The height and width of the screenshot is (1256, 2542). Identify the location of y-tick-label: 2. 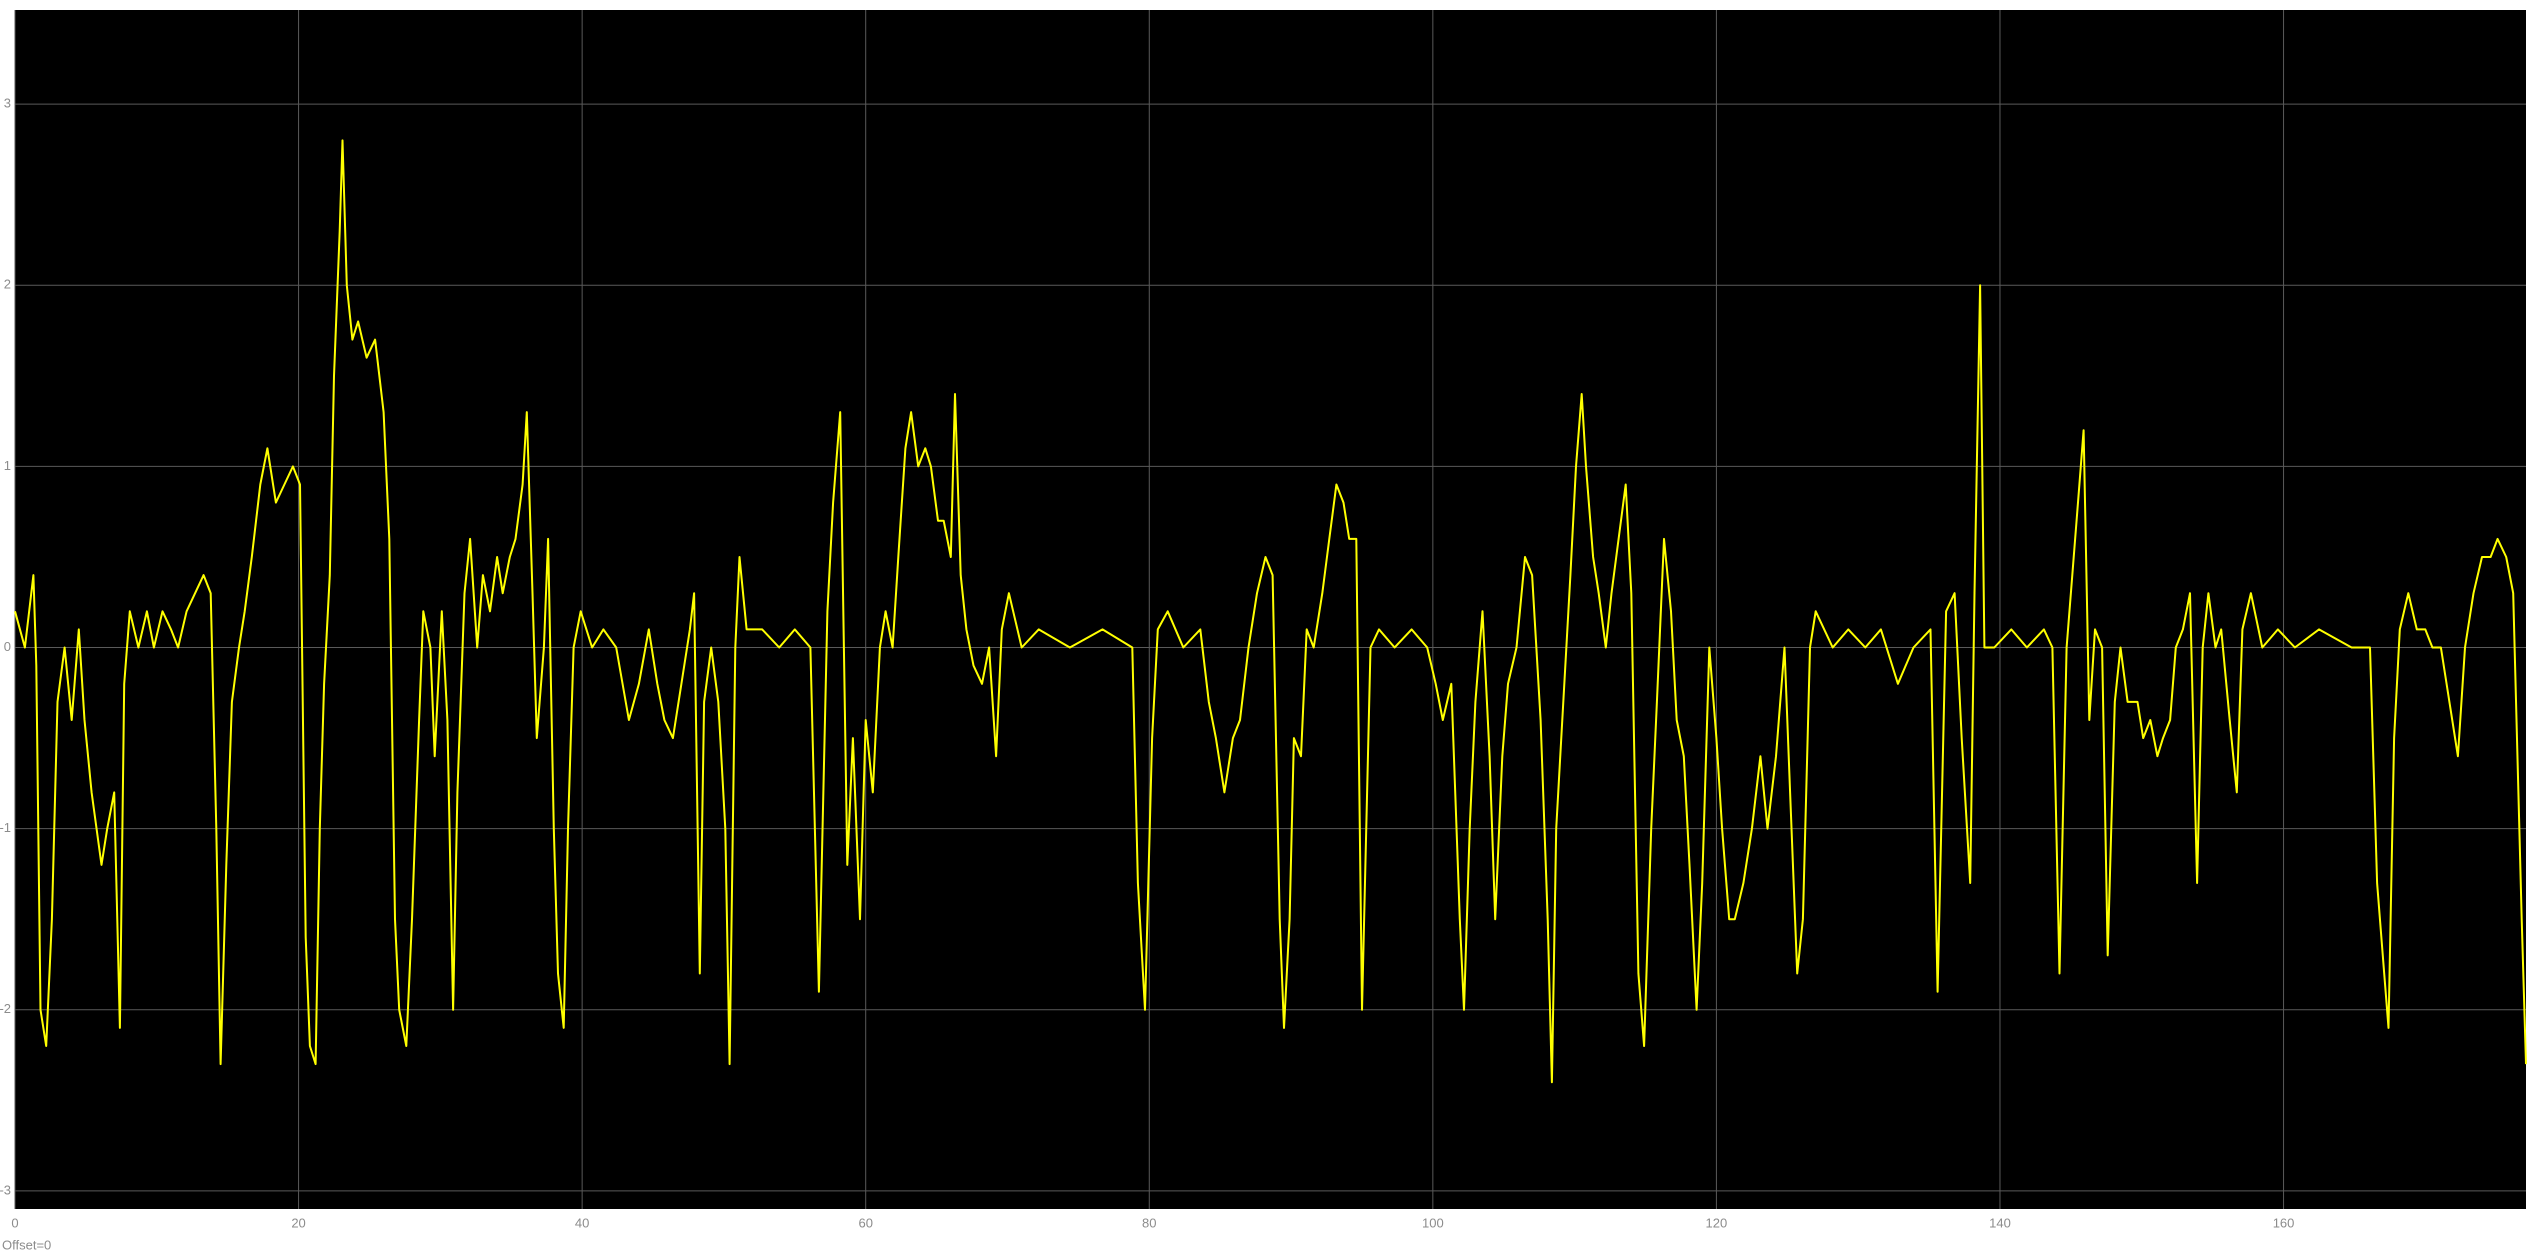
(7, 284).